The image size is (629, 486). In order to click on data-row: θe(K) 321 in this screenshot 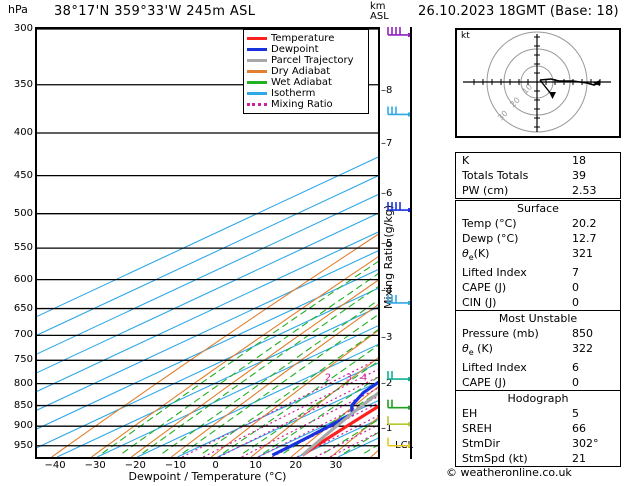, I will do `click(538, 255)`.